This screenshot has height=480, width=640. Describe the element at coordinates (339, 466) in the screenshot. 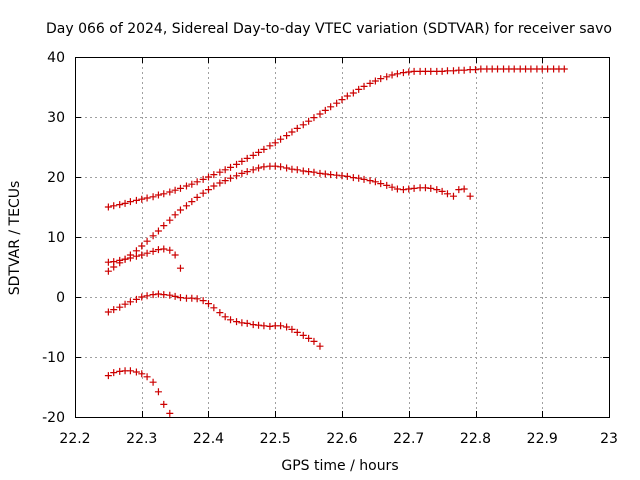

I see `x-axis-label: GPS time / hours` at that location.